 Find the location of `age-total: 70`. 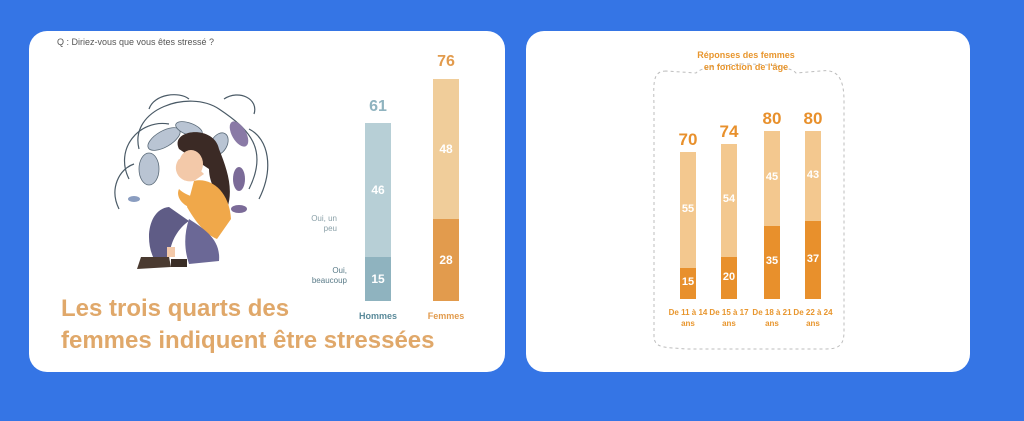

age-total: 70 is located at coordinates (688, 139).